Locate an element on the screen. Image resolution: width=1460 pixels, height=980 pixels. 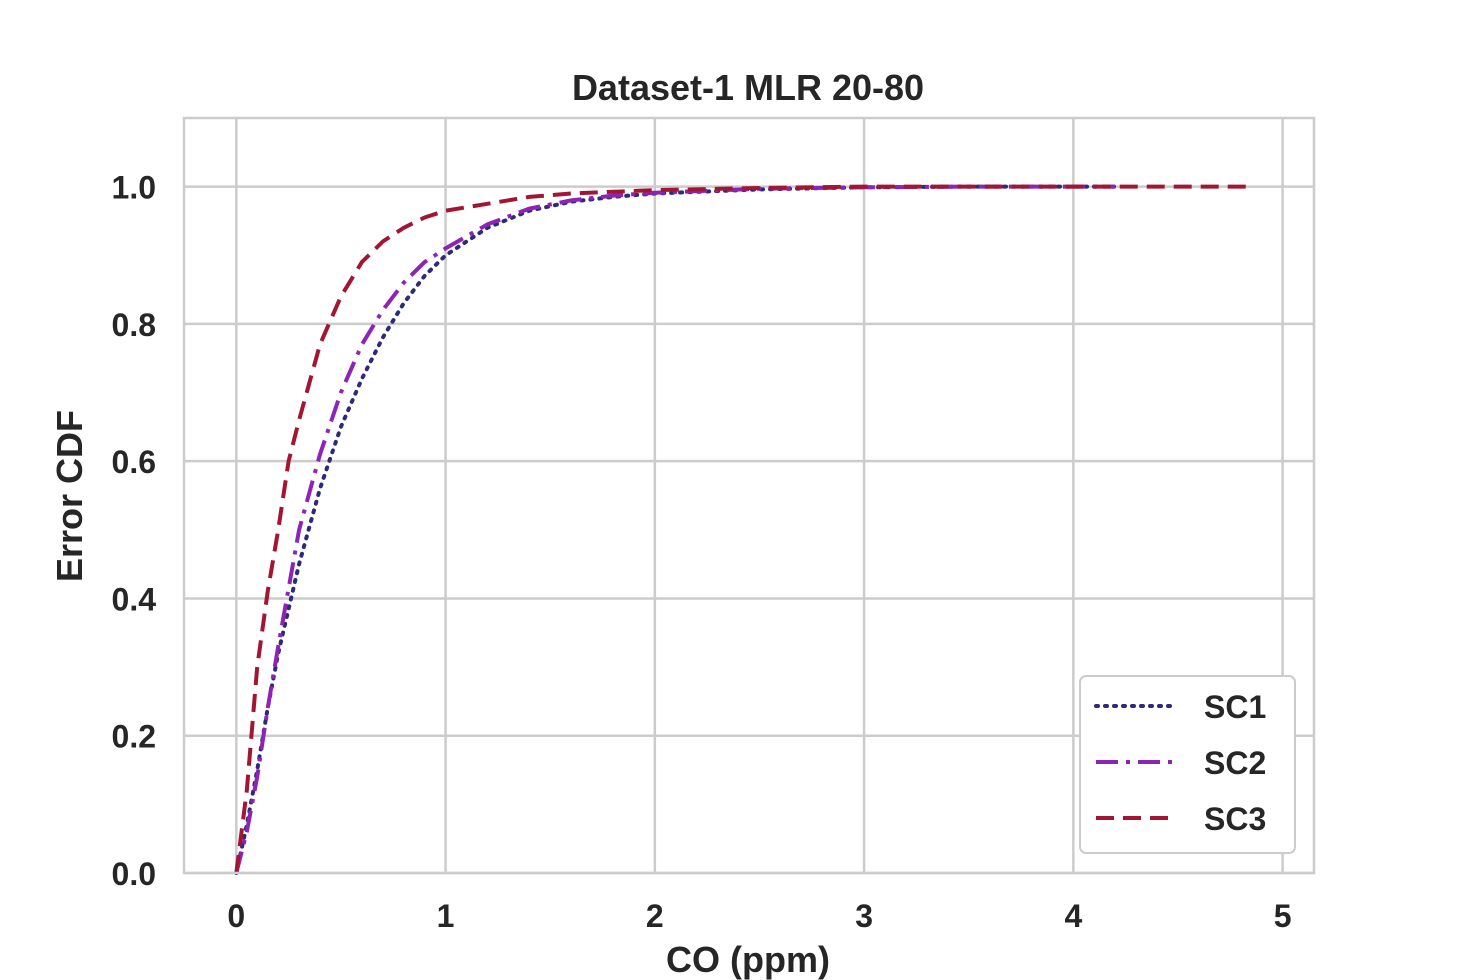
x-tick-label: 1 is located at coordinates (446, 916).